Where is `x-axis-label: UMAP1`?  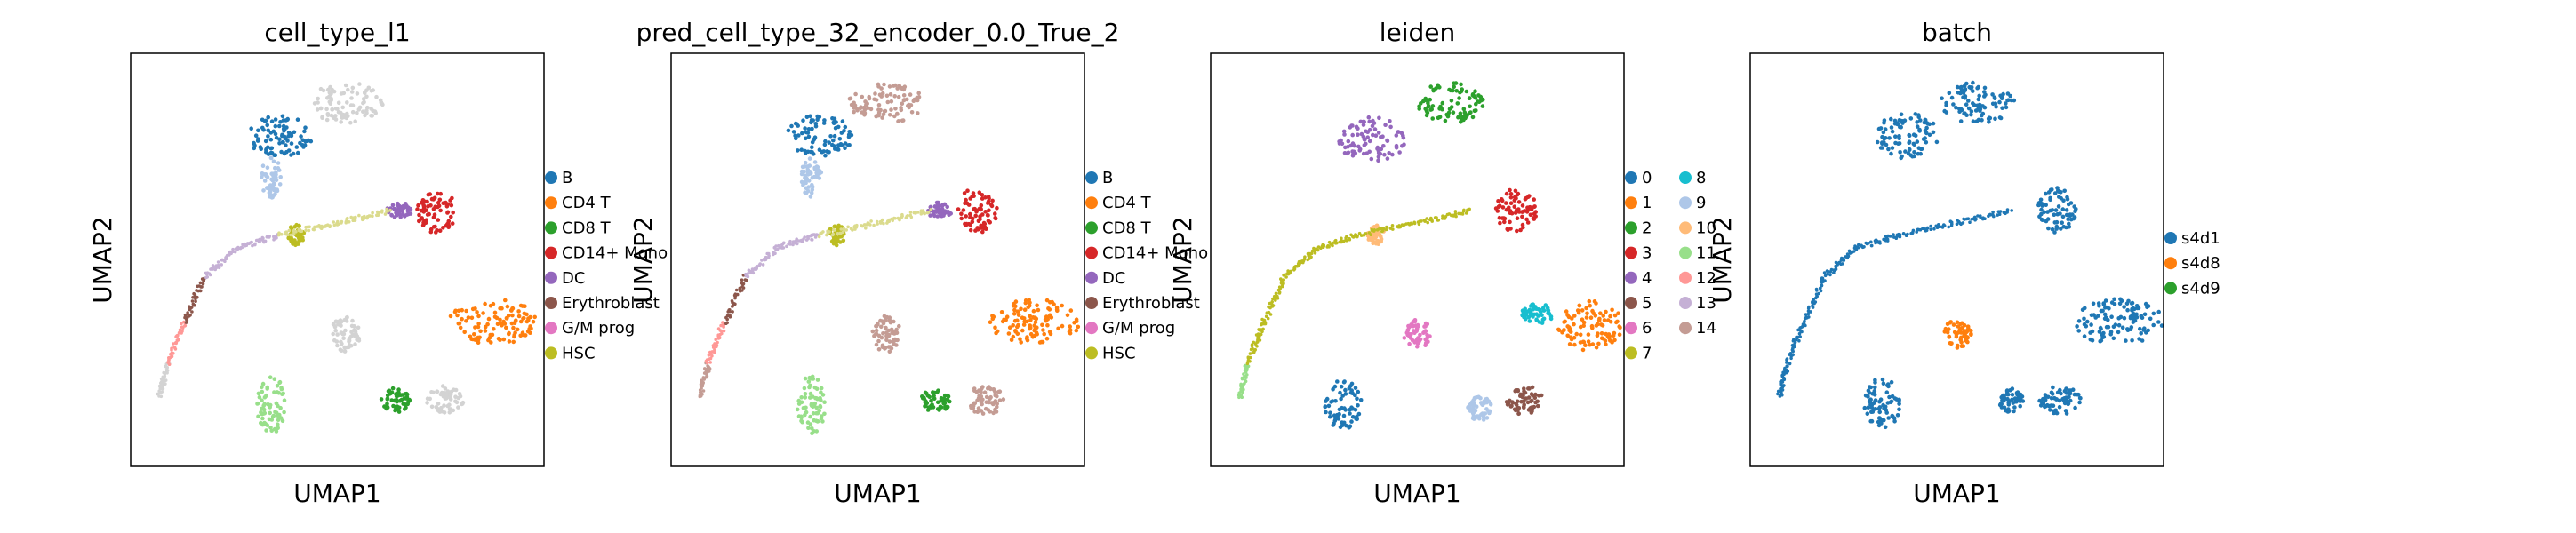
x-axis-label: UMAP1 is located at coordinates (337, 493).